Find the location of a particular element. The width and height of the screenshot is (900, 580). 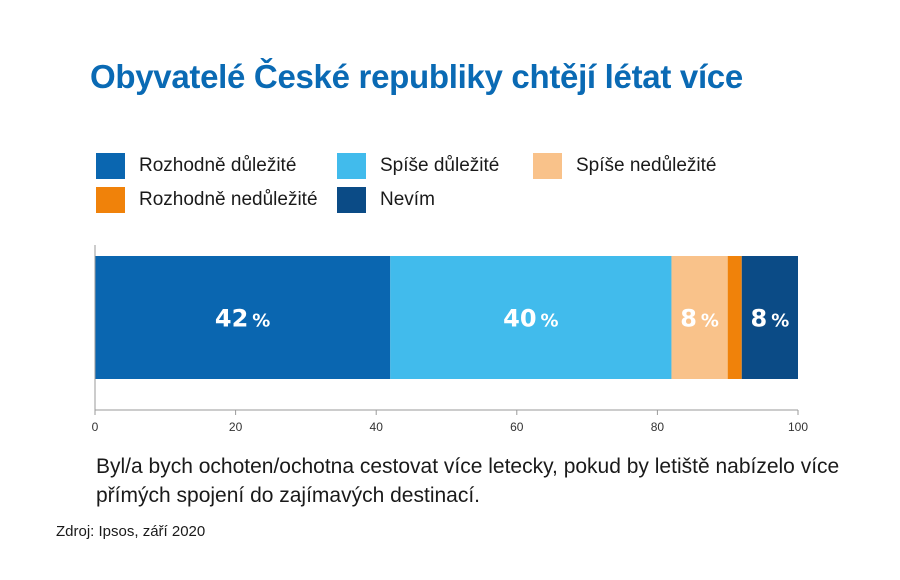

bar-data-label: 42% is located at coordinates (242, 319).